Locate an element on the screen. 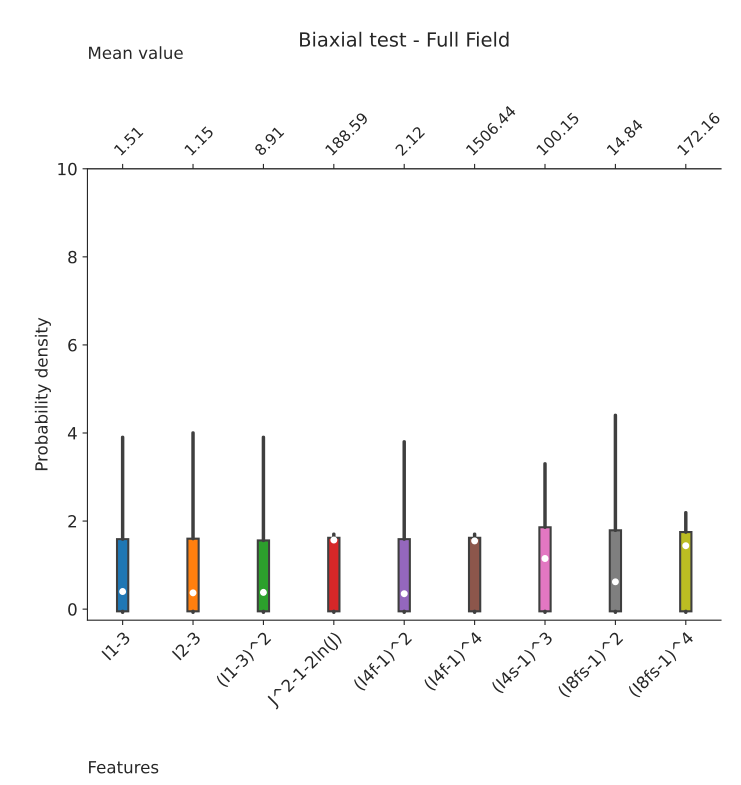 Image resolution: width=741 pixels, height=785 pixels. x-axis-title: Features is located at coordinates (123, 767).